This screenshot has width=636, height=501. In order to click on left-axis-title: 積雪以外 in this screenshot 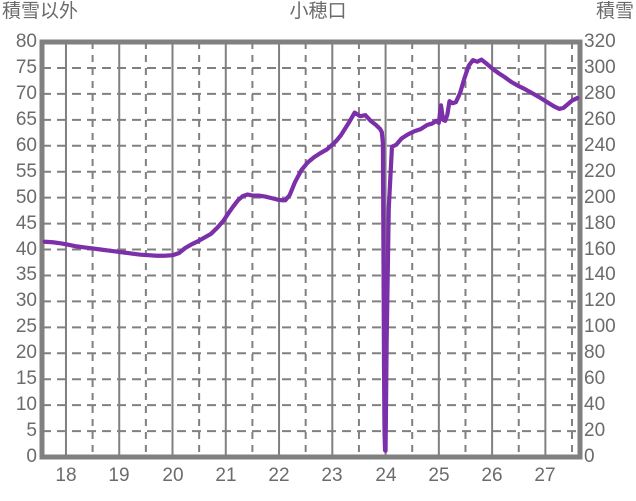, I will do `click(40, 11)`.